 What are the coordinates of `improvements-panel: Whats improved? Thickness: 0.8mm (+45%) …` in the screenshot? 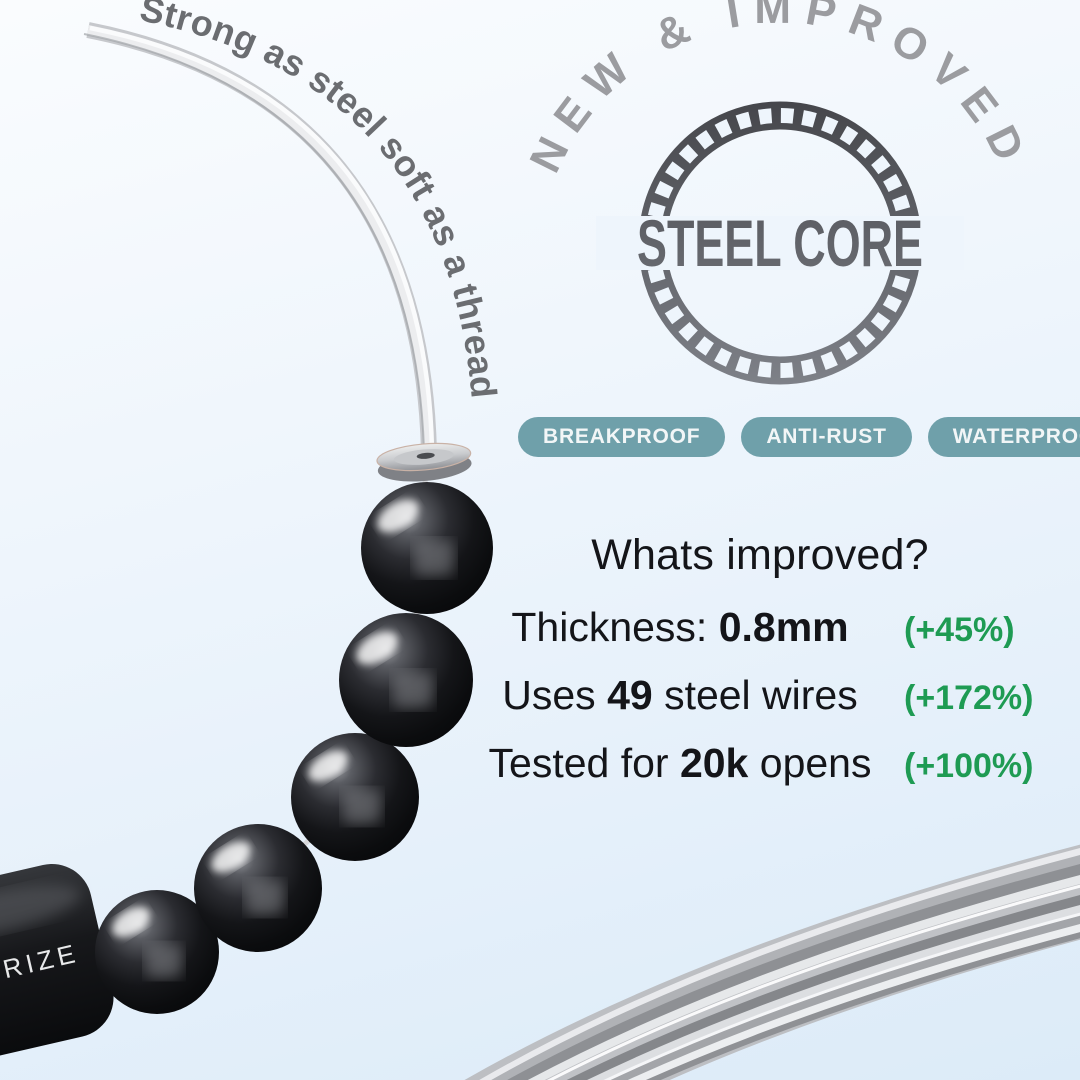 It's located at (767, 658).